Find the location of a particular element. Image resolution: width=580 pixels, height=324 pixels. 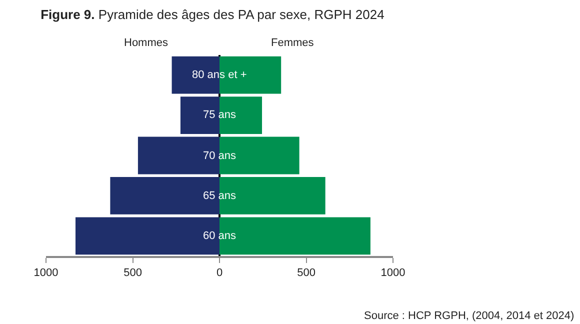

series-label: Hommes is located at coordinates (146, 43).